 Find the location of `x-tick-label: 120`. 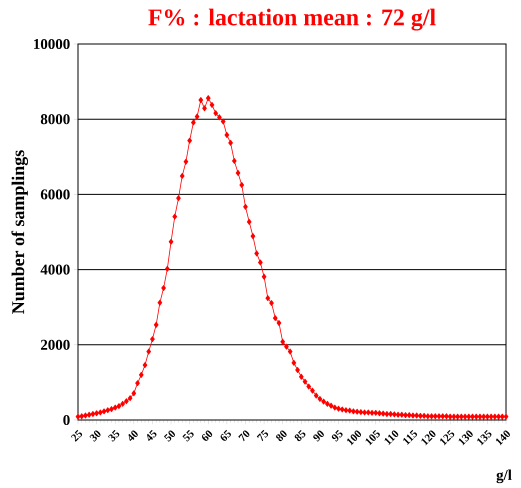

x-tick-label: 120 is located at coordinates (428, 438).